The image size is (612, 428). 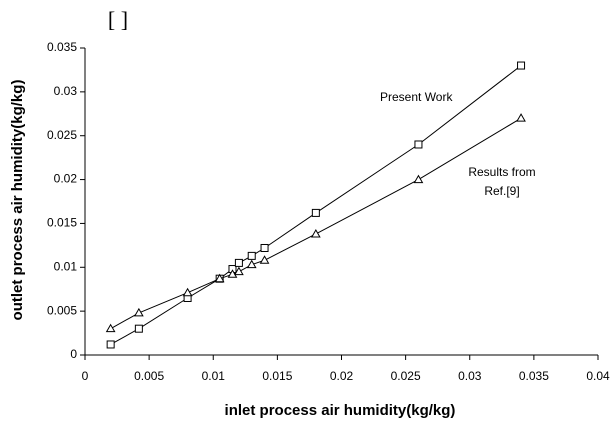 What do you see at coordinates (66, 179) in the screenshot?
I see `y-tick-label: 0.02` at bounding box center [66, 179].